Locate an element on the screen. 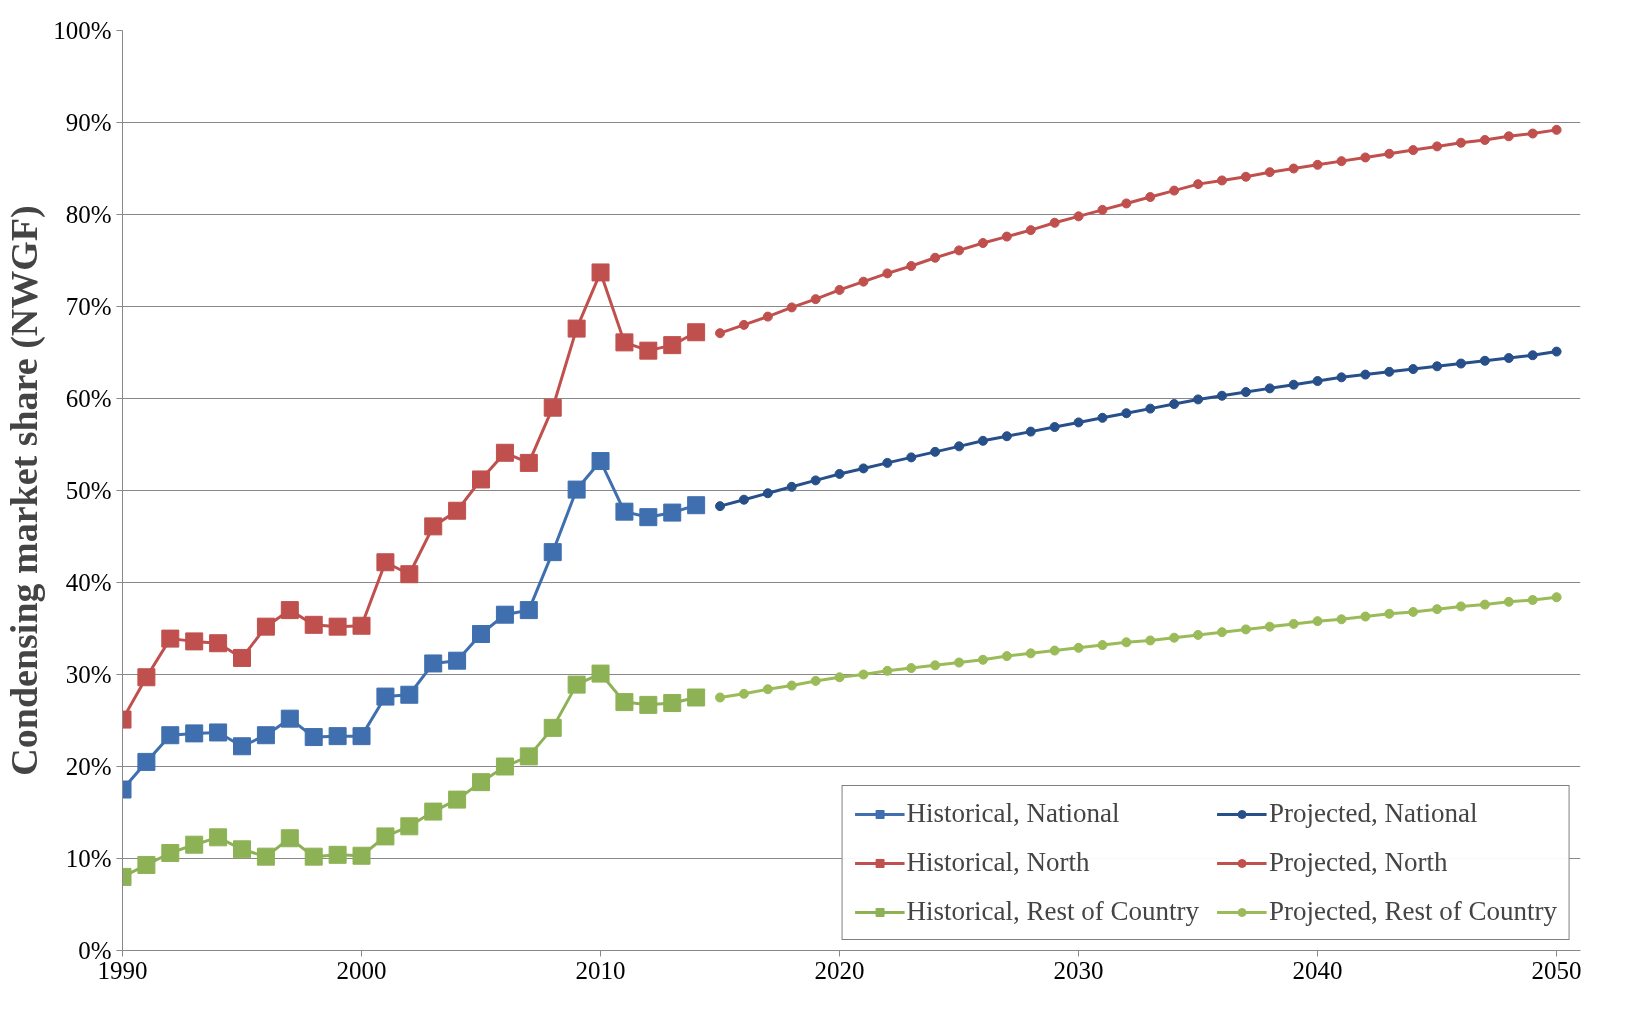  legend-label: Projected, North is located at coordinates (1358, 862).